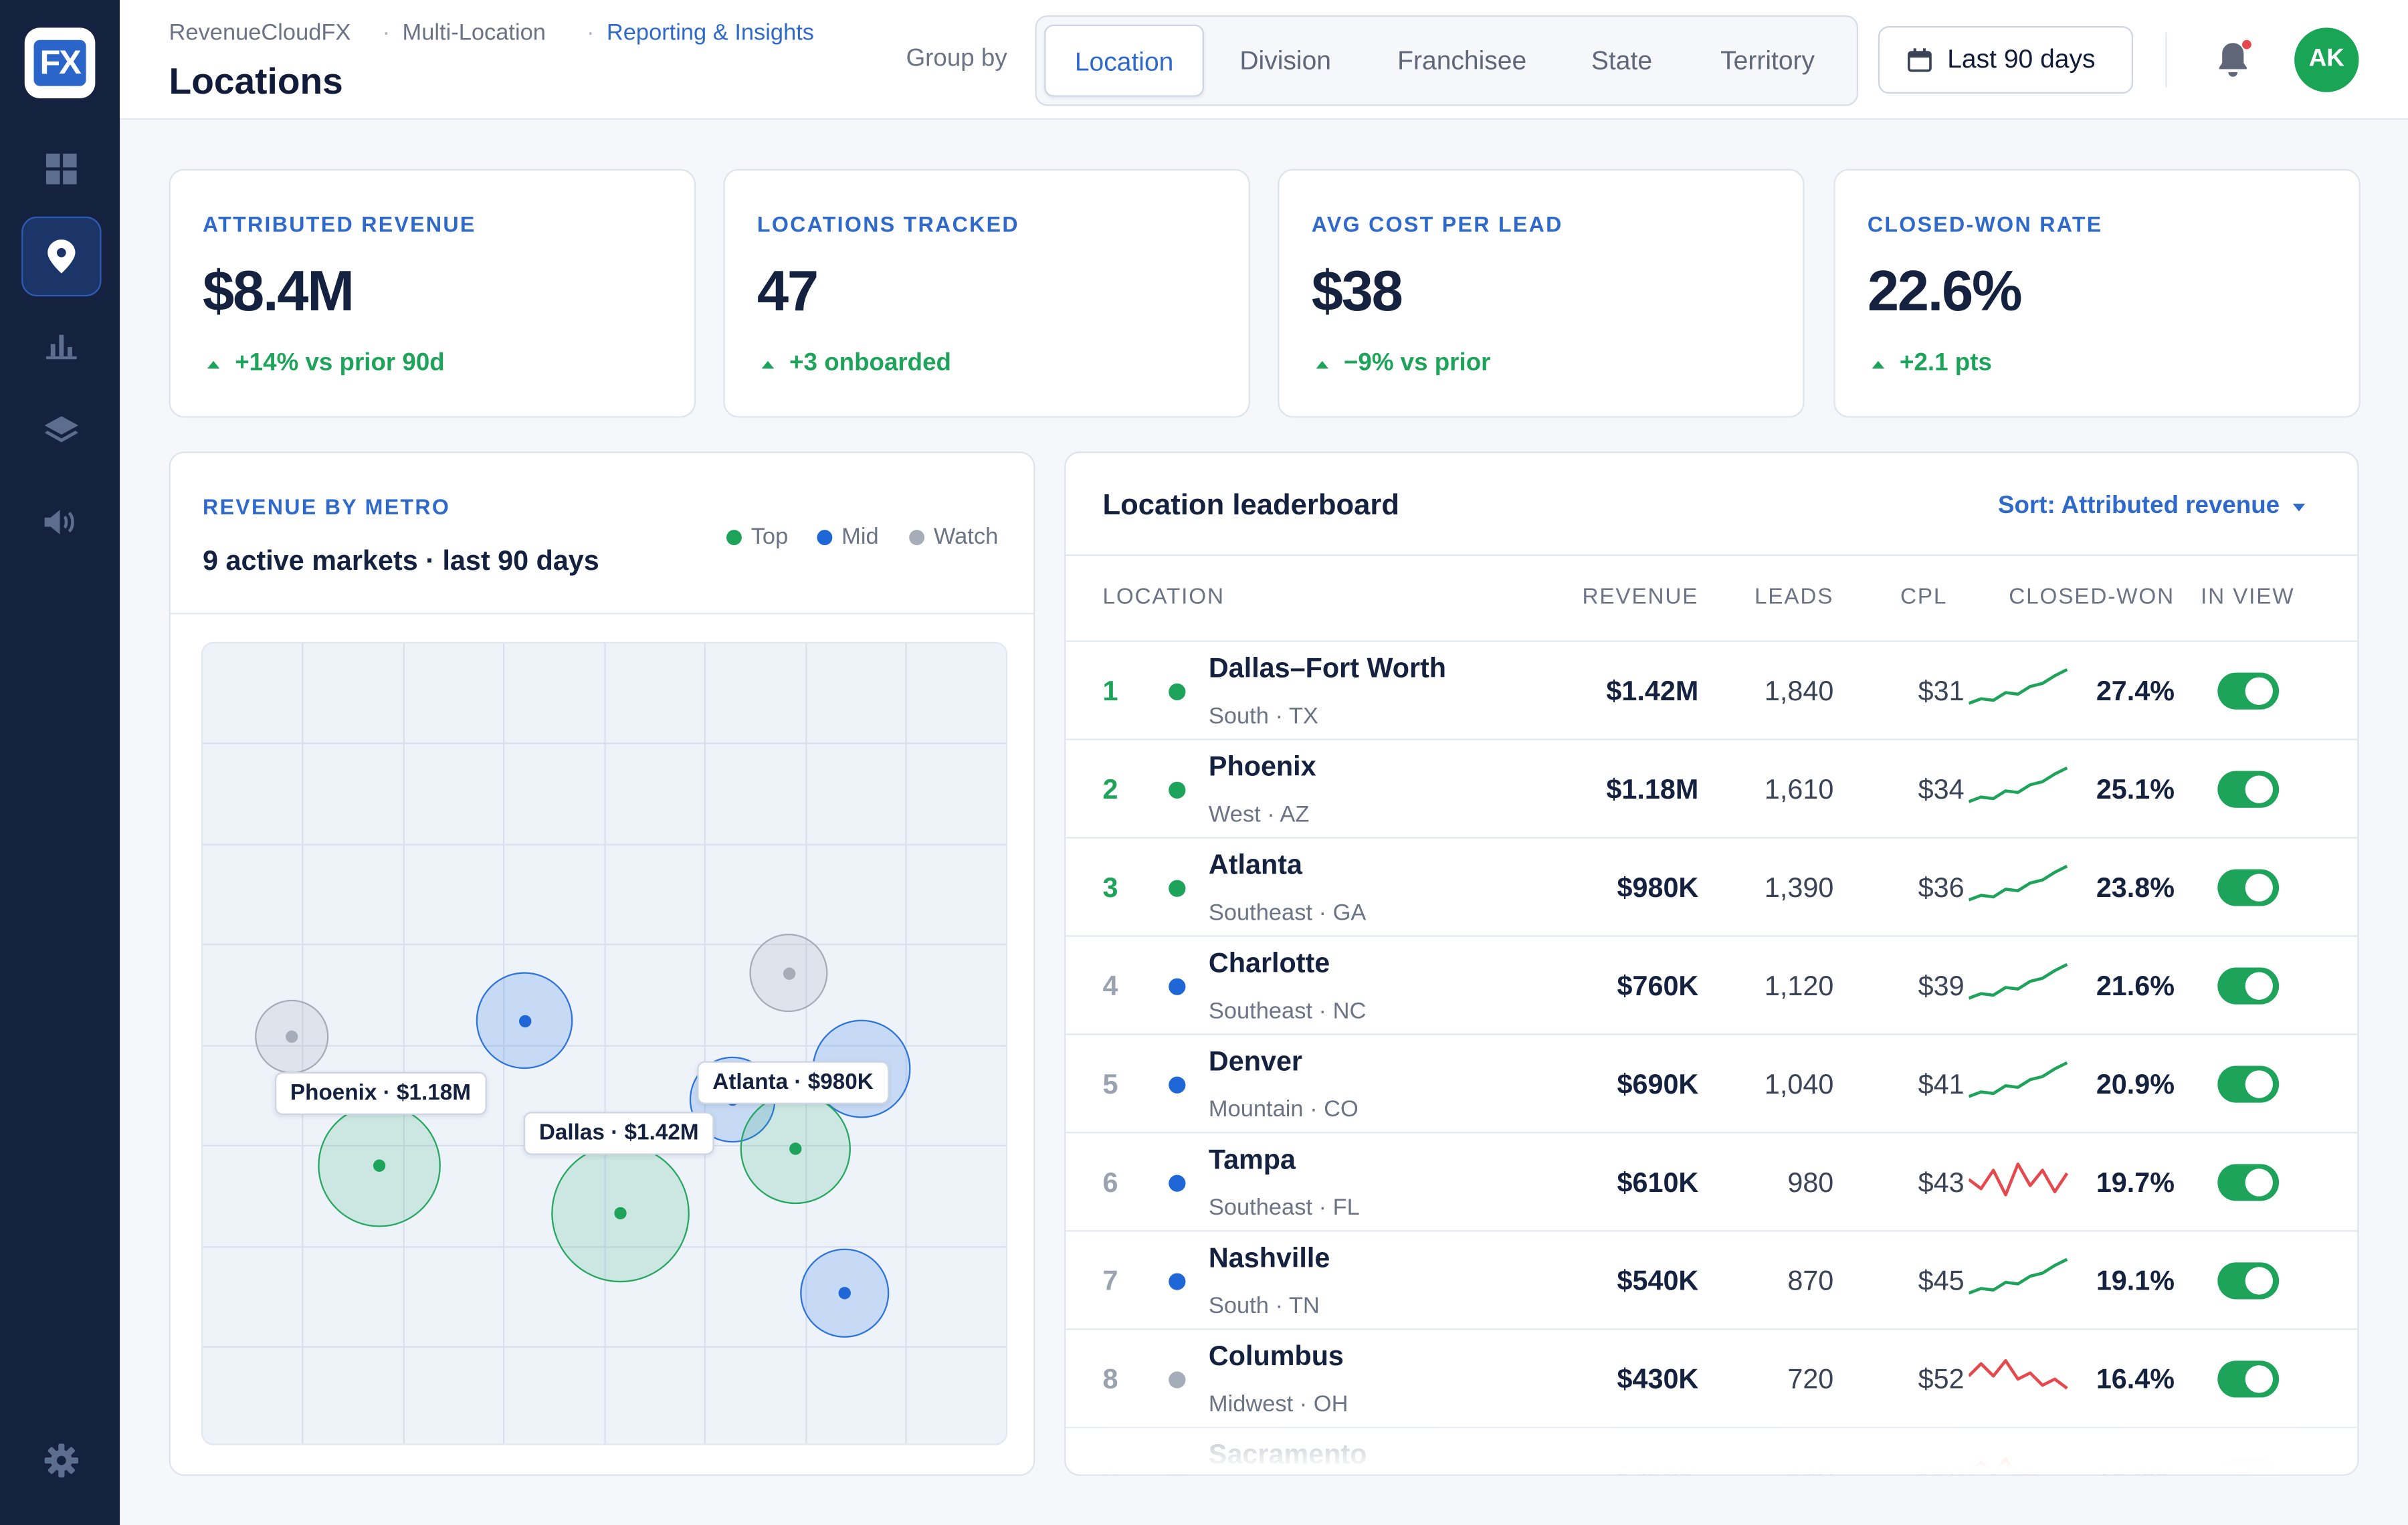  I want to click on table-row: 8 Columbus Midwest · OH $430K 720 $52 16.4%, so click(1712, 1380).